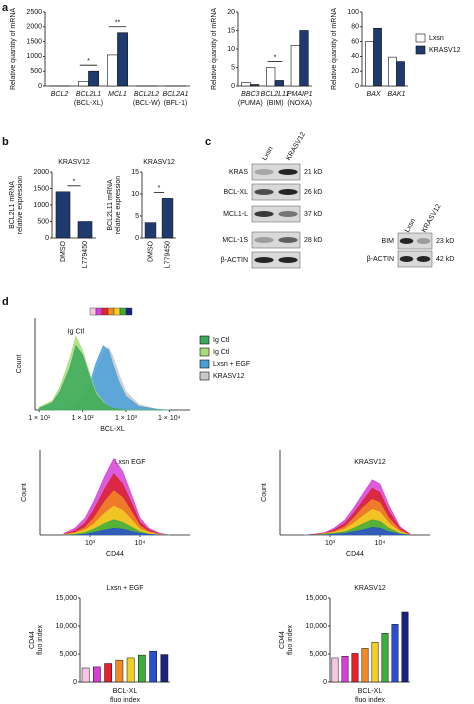 The image size is (474, 704). What do you see at coordinates (12, 205) in the screenshot?
I see `y-axis-label: BCL2L1 mRNA` at bounding box center [12, 205].